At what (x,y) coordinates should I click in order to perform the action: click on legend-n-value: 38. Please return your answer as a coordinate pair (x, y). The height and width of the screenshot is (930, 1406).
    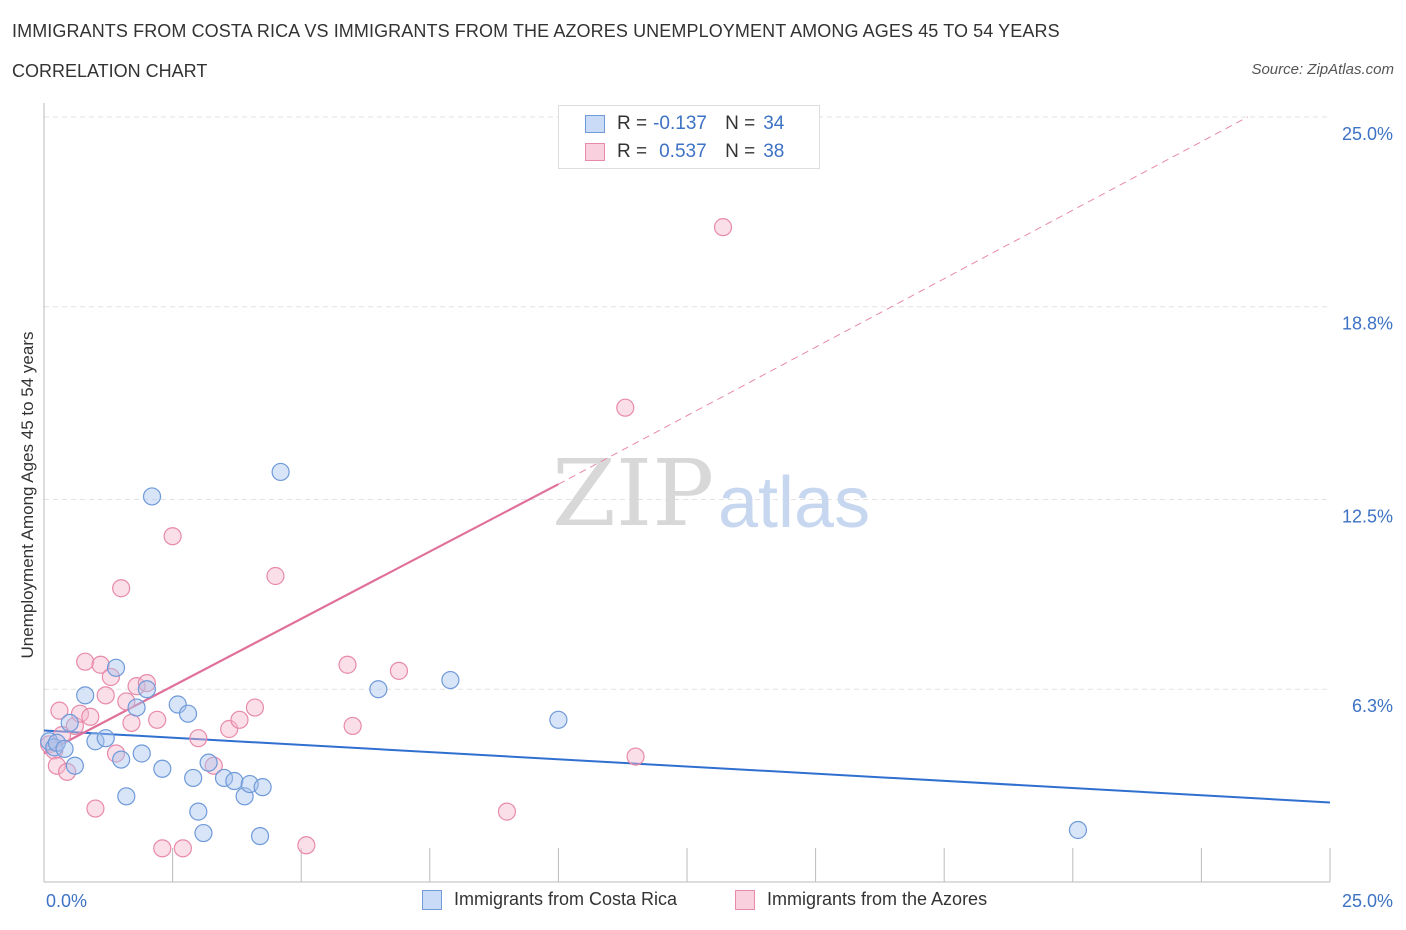
    Looking at the image, I should click on (774, 151).